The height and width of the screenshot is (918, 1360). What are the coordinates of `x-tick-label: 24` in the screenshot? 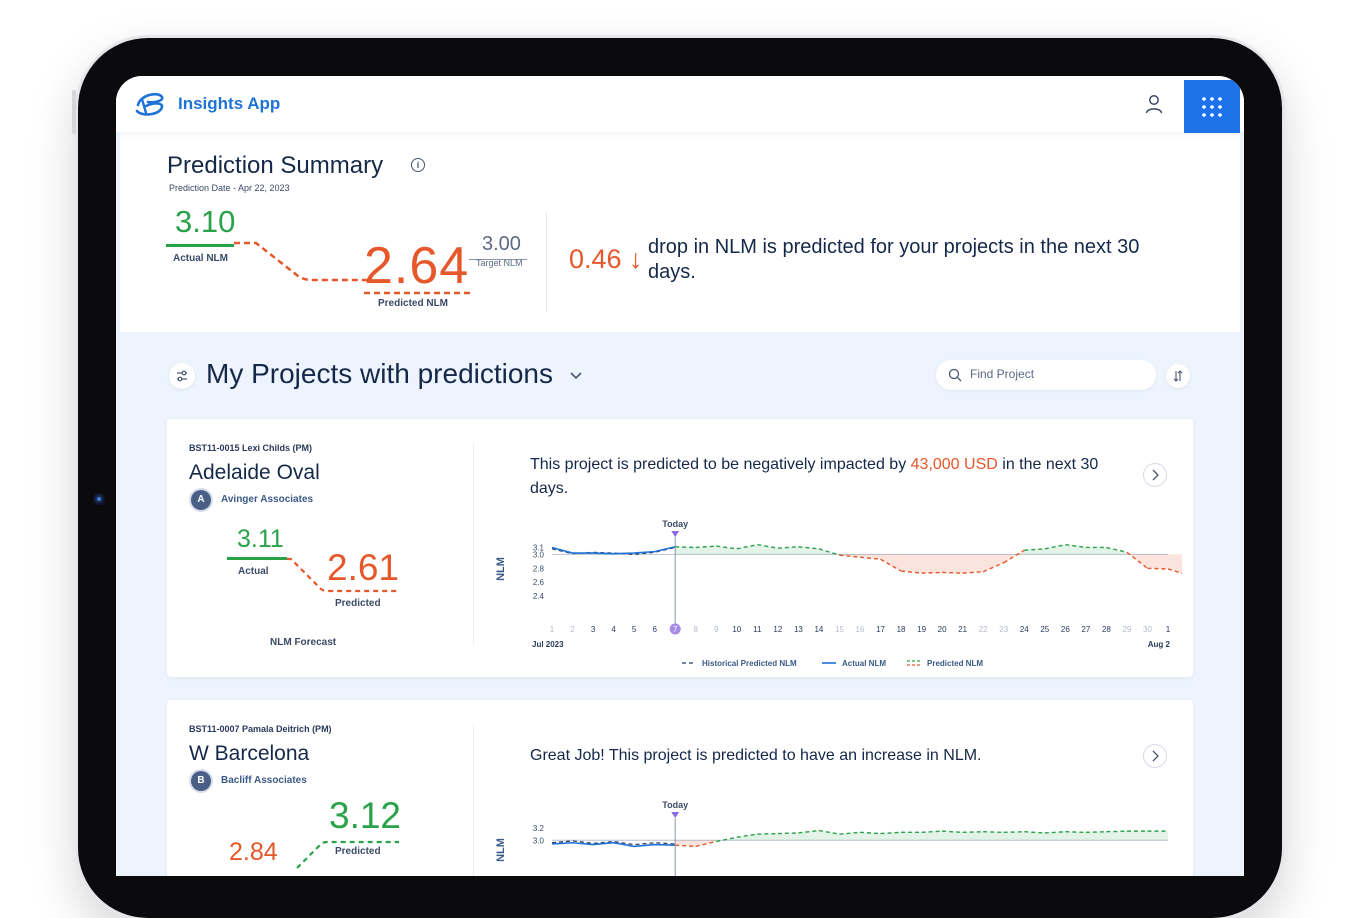 It's located at (1024, 629).